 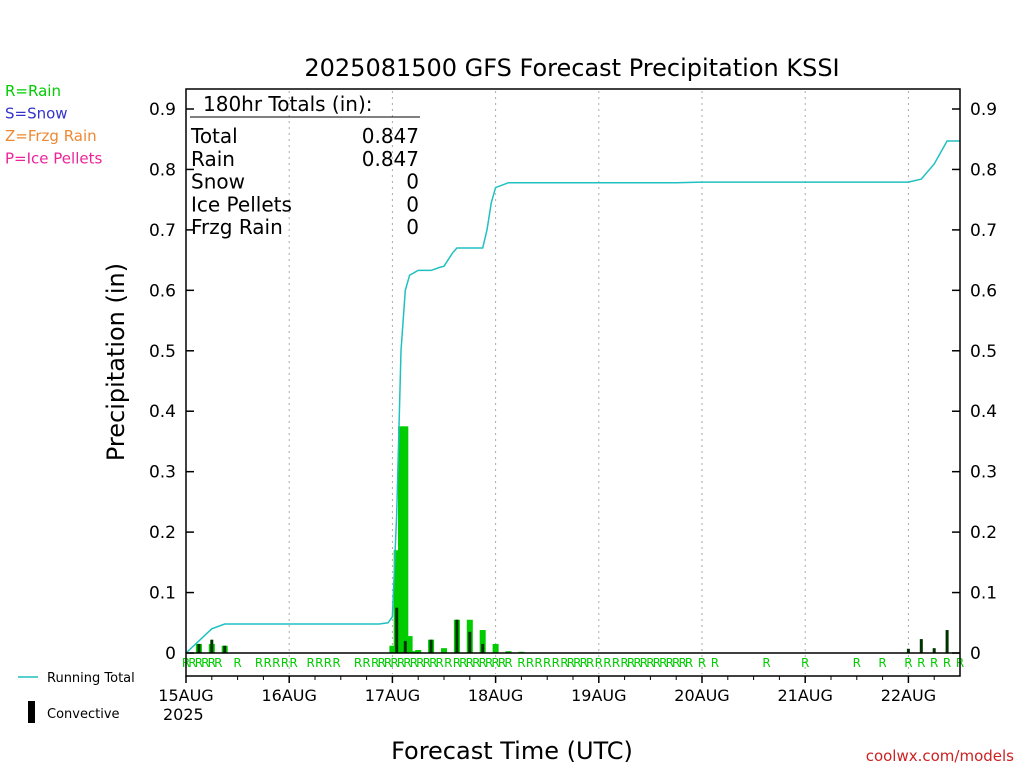 What do you see at coordinates (495, 695) in the screenshot?
I see `xtick-label-3: 18AUG` at bounding box center [495, 695].